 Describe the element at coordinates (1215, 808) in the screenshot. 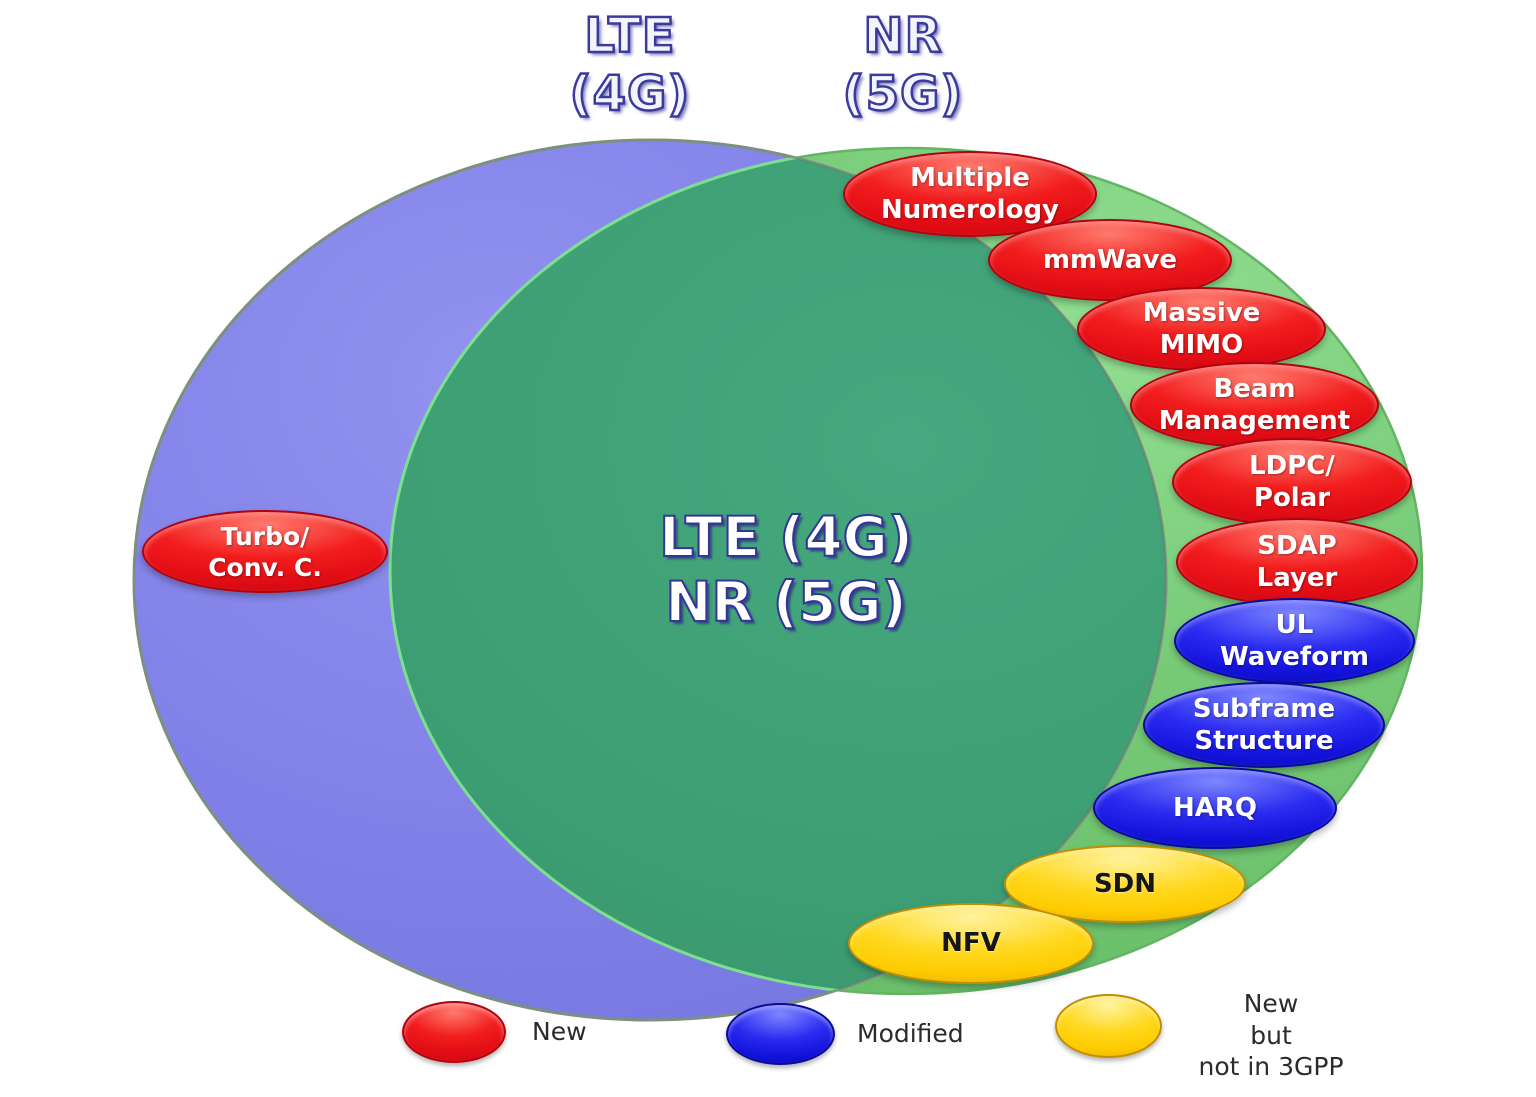

I see `feature-harq: HARQ` at that location.